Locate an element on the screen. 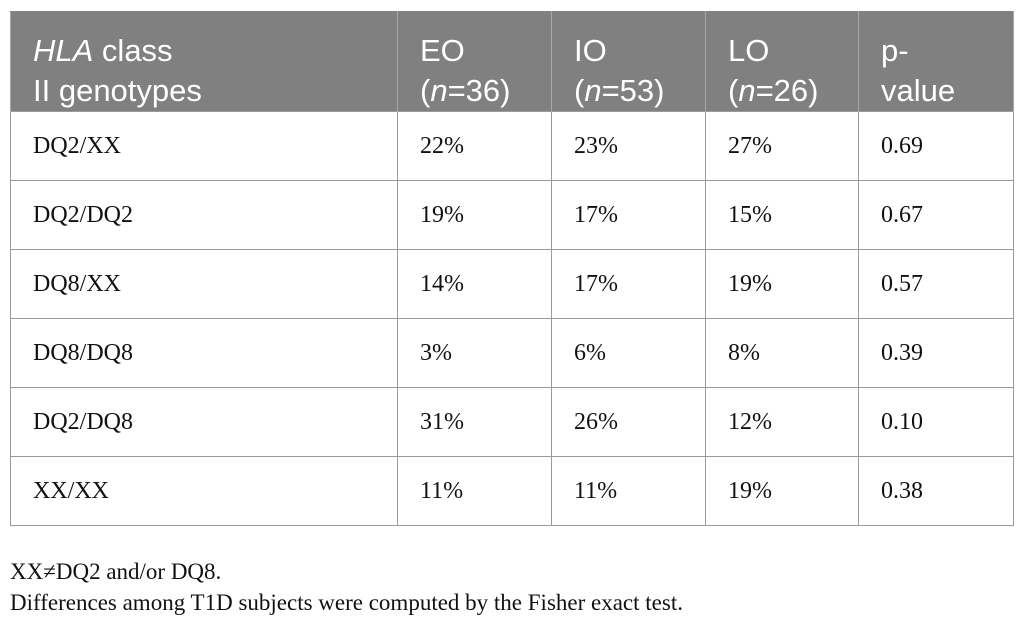 The width and height of the screenshot is (1025, 630). table-row: DQ8/DQ8 3% 6% 8% 0.39 is located at coordinates (512, 353).